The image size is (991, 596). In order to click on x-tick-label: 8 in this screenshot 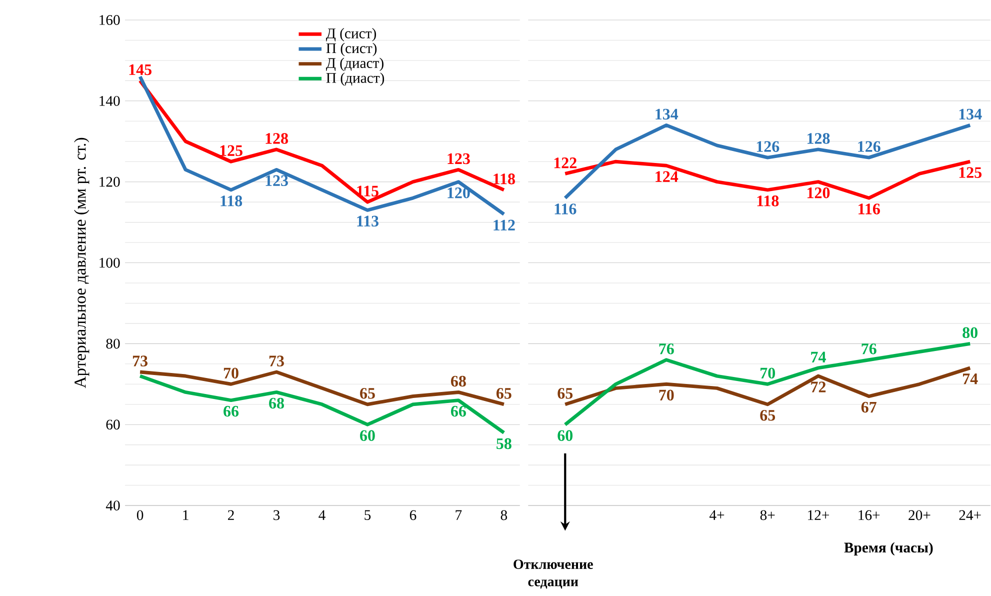, I will do `click(504, 515)`.